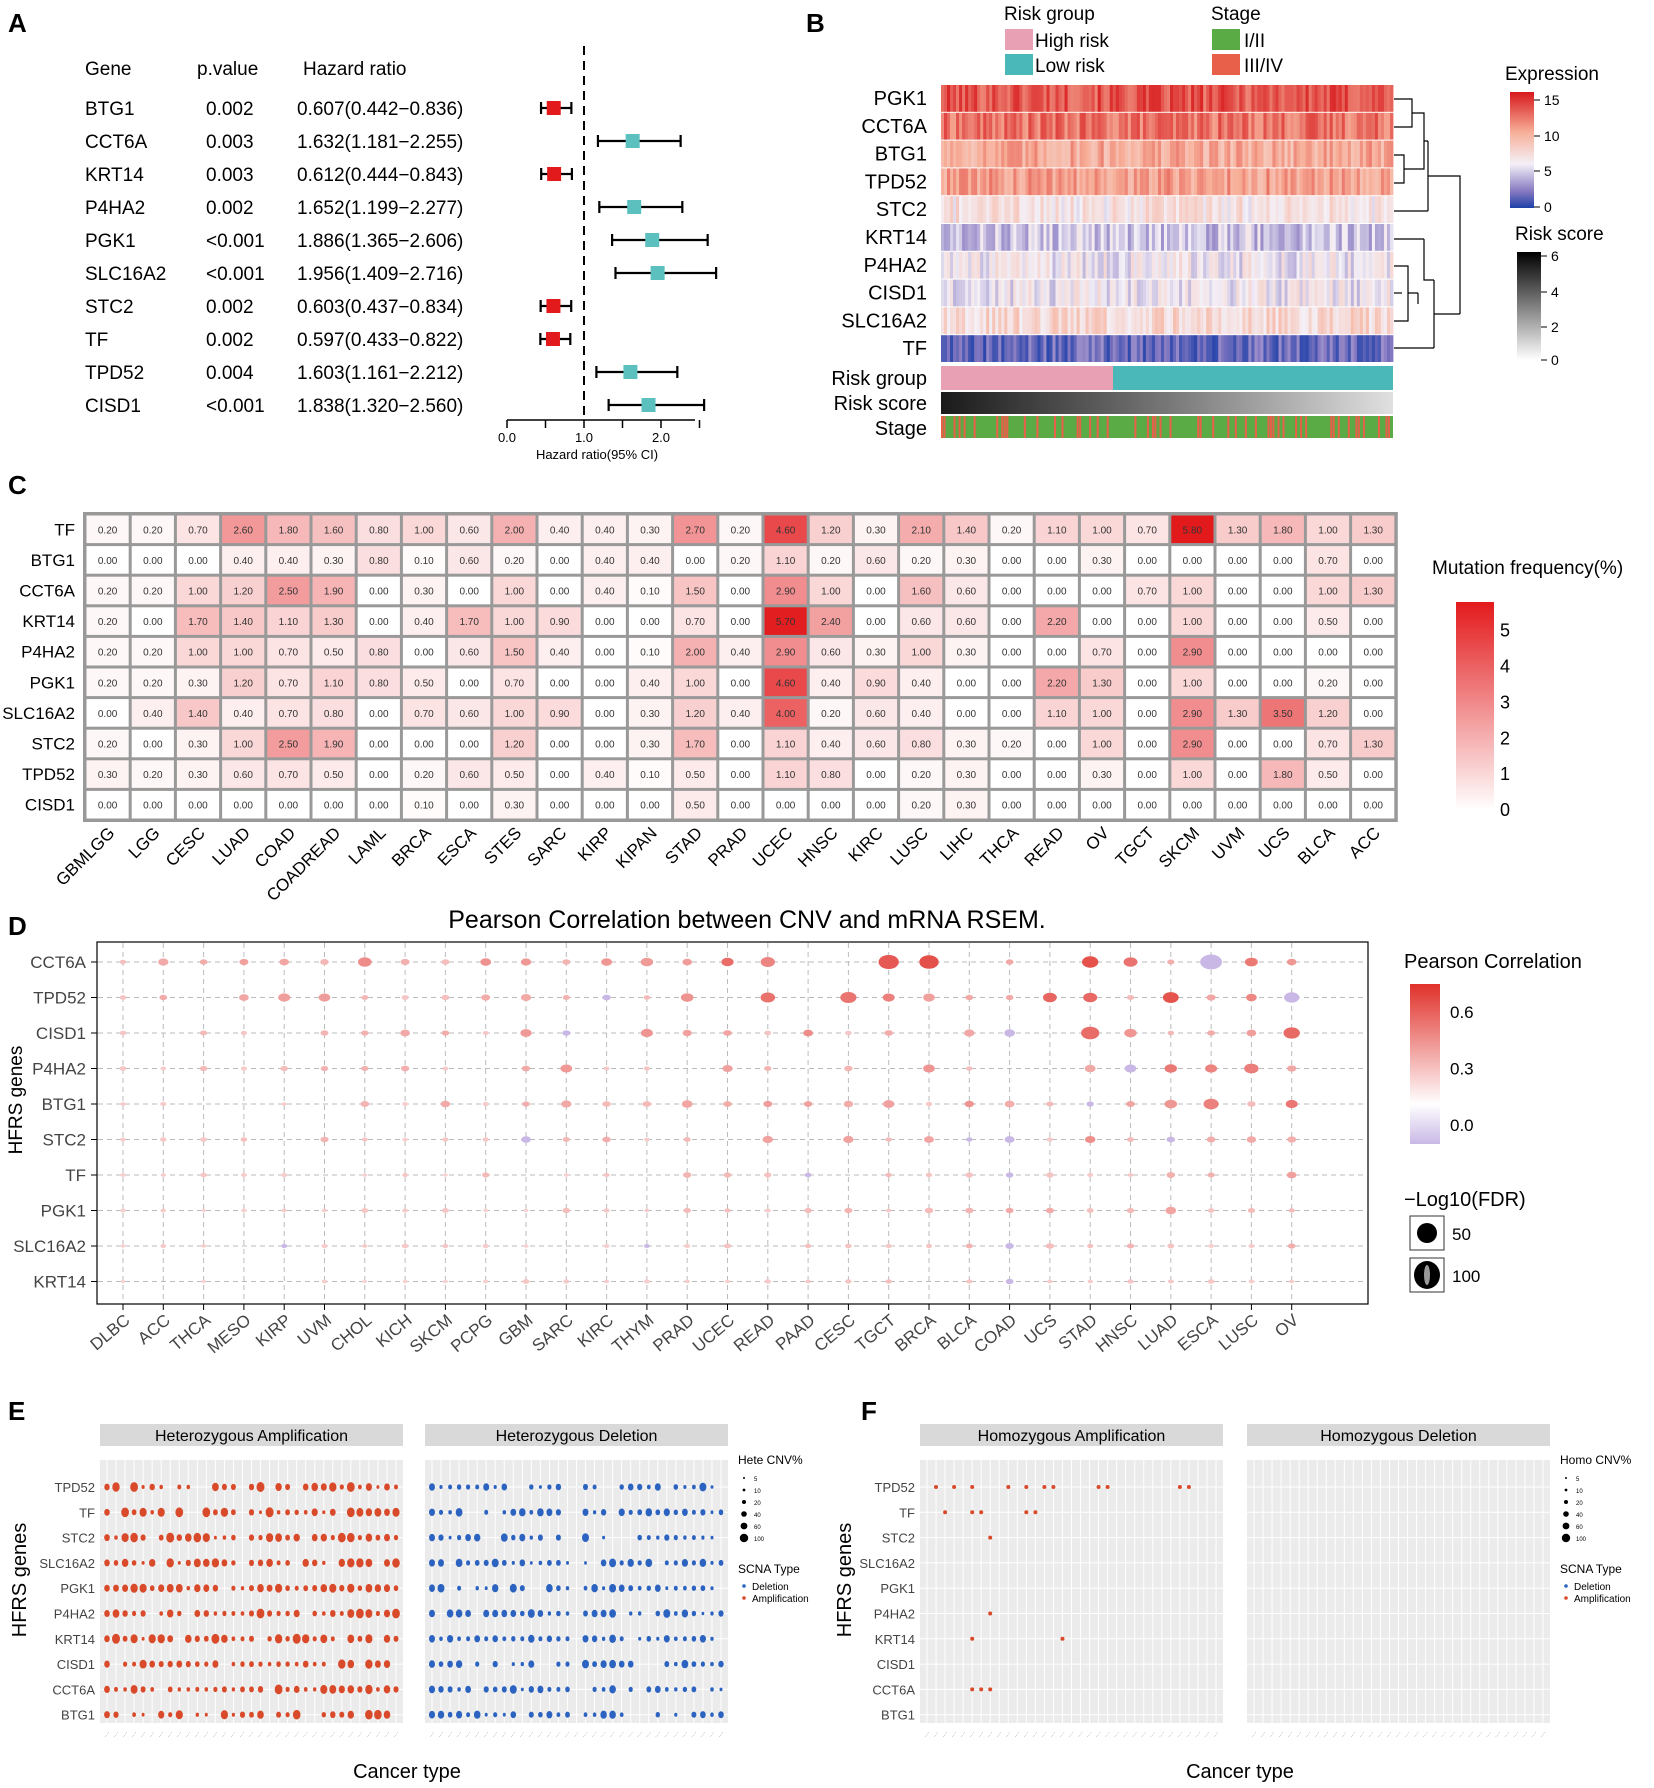 Image resolution: width=1654 pixels, height=1788 pixels. Describe the element at coordinates (999, 846) in the screenshot. I see `mutation-col-label: THCA` at that location.